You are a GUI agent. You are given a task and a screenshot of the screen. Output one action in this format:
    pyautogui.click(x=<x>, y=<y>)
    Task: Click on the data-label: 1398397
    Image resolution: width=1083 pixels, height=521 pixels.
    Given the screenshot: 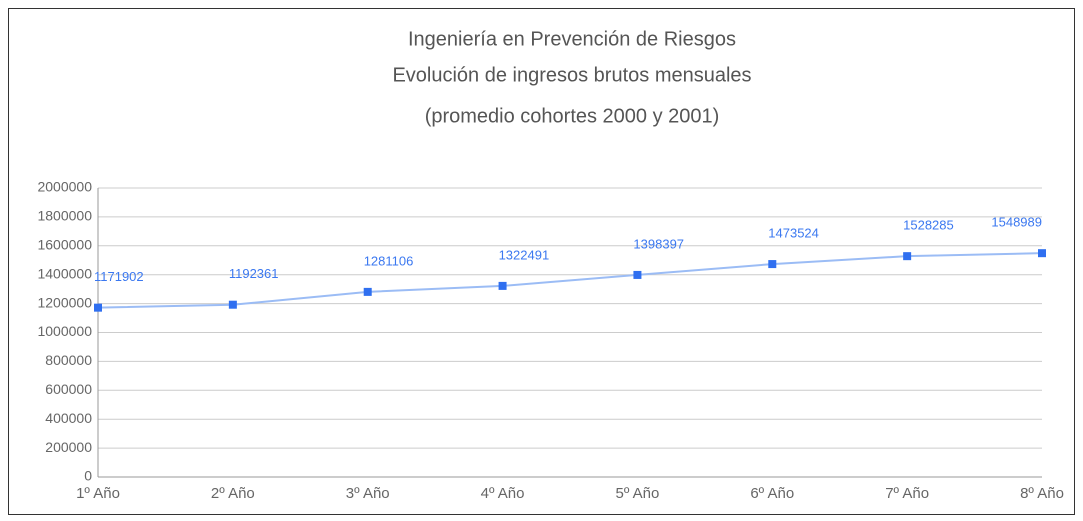 What is the action you would take?
    pyautogui.click(x=658, y=243)
    